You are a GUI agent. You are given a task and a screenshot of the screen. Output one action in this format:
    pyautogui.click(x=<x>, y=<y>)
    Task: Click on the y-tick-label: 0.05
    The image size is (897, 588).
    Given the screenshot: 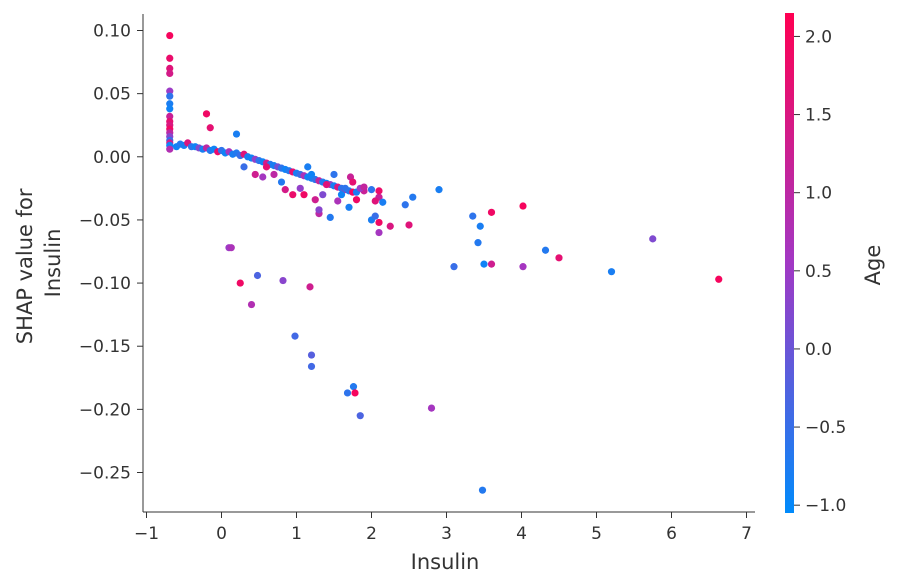 What is the action you would take?
    pyautogui.click(x=112, y=95)
    